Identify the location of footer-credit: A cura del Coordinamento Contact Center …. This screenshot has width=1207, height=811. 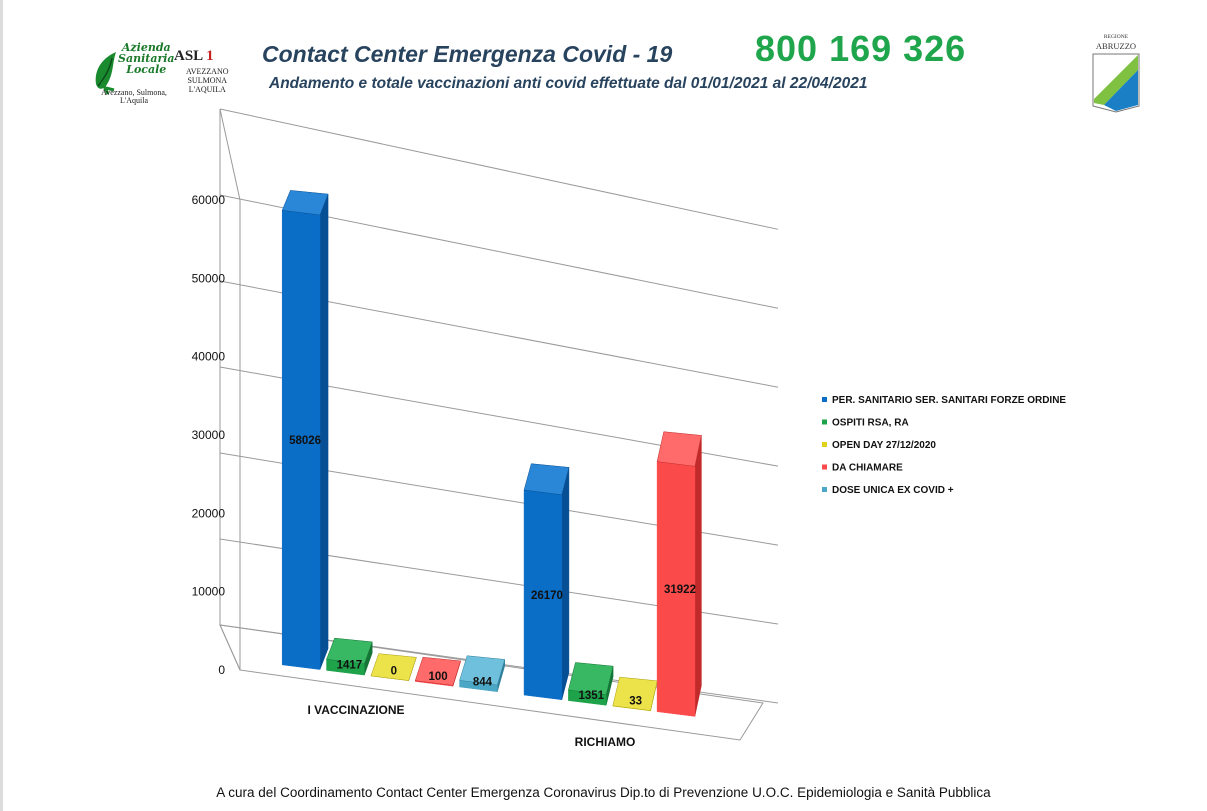
(603, 792).